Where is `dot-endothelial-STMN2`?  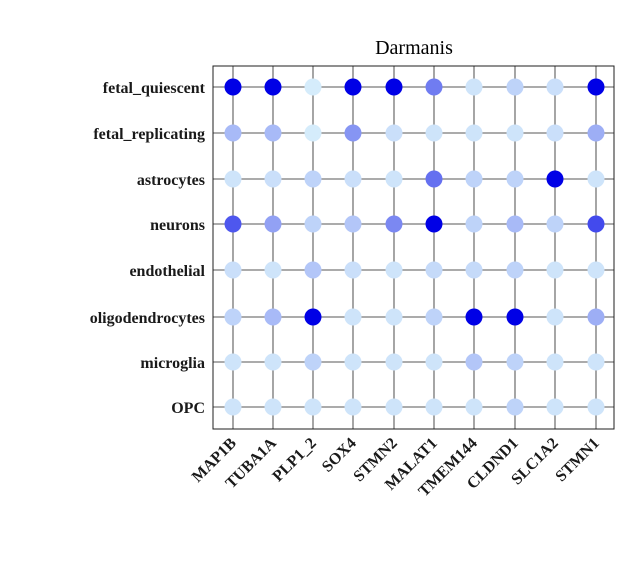
dot-endothelial-STMN2 is located at coordinates (394, 270).